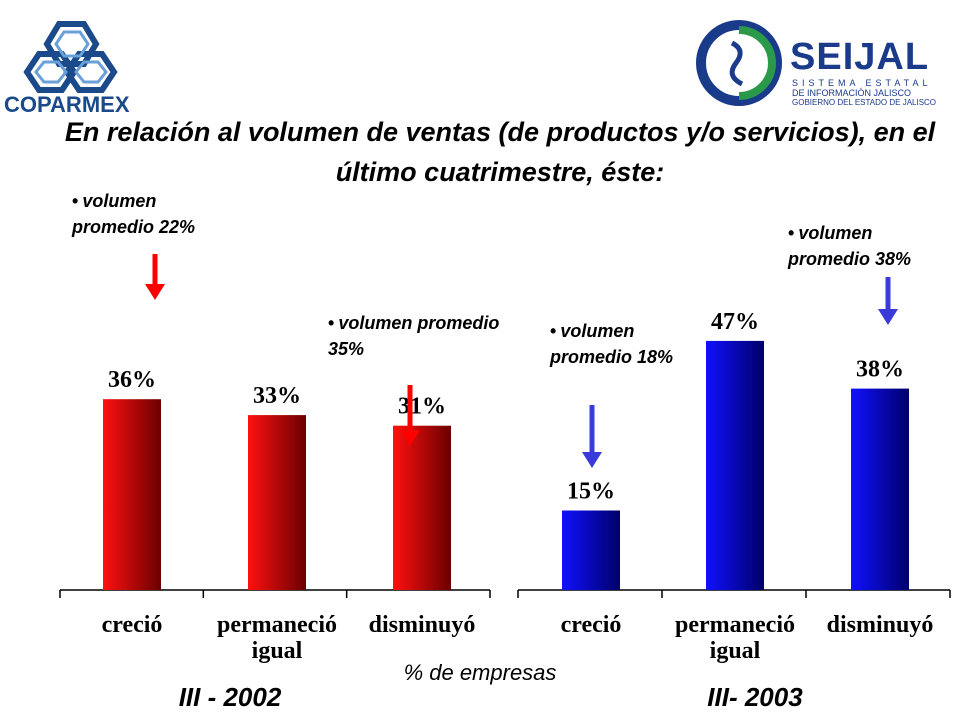  I want to click on period-right: III- 2003, so click(755, 697).